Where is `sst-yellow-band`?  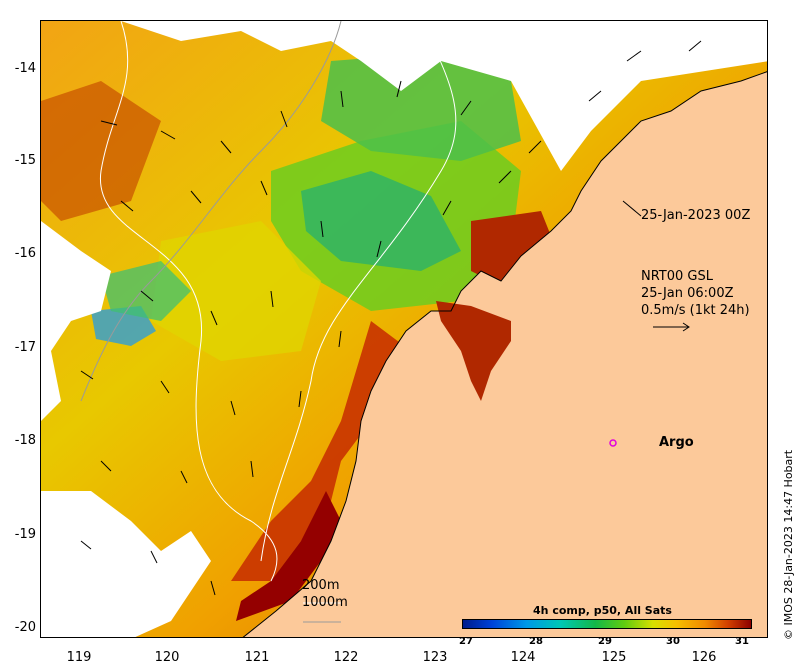 sst-yellow-band is located at coordinates (236, 291).